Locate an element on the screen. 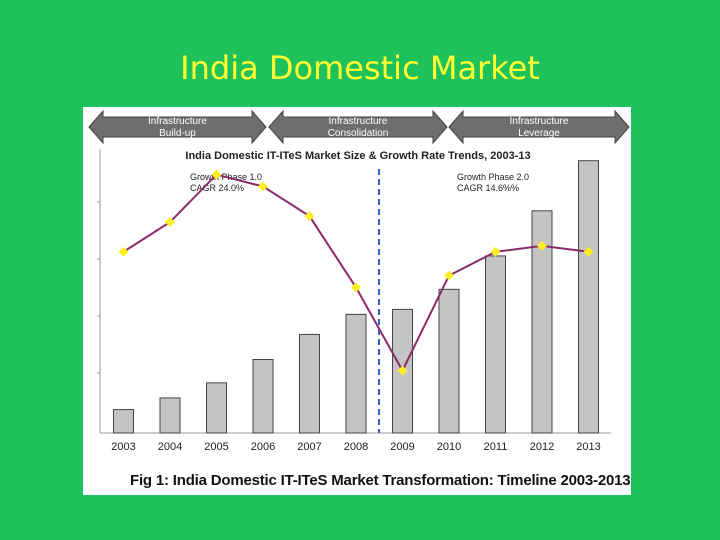 The width and height of the screenshot is (720, 540). x-tick-label: 2008 is located at coordinates (356, 447).